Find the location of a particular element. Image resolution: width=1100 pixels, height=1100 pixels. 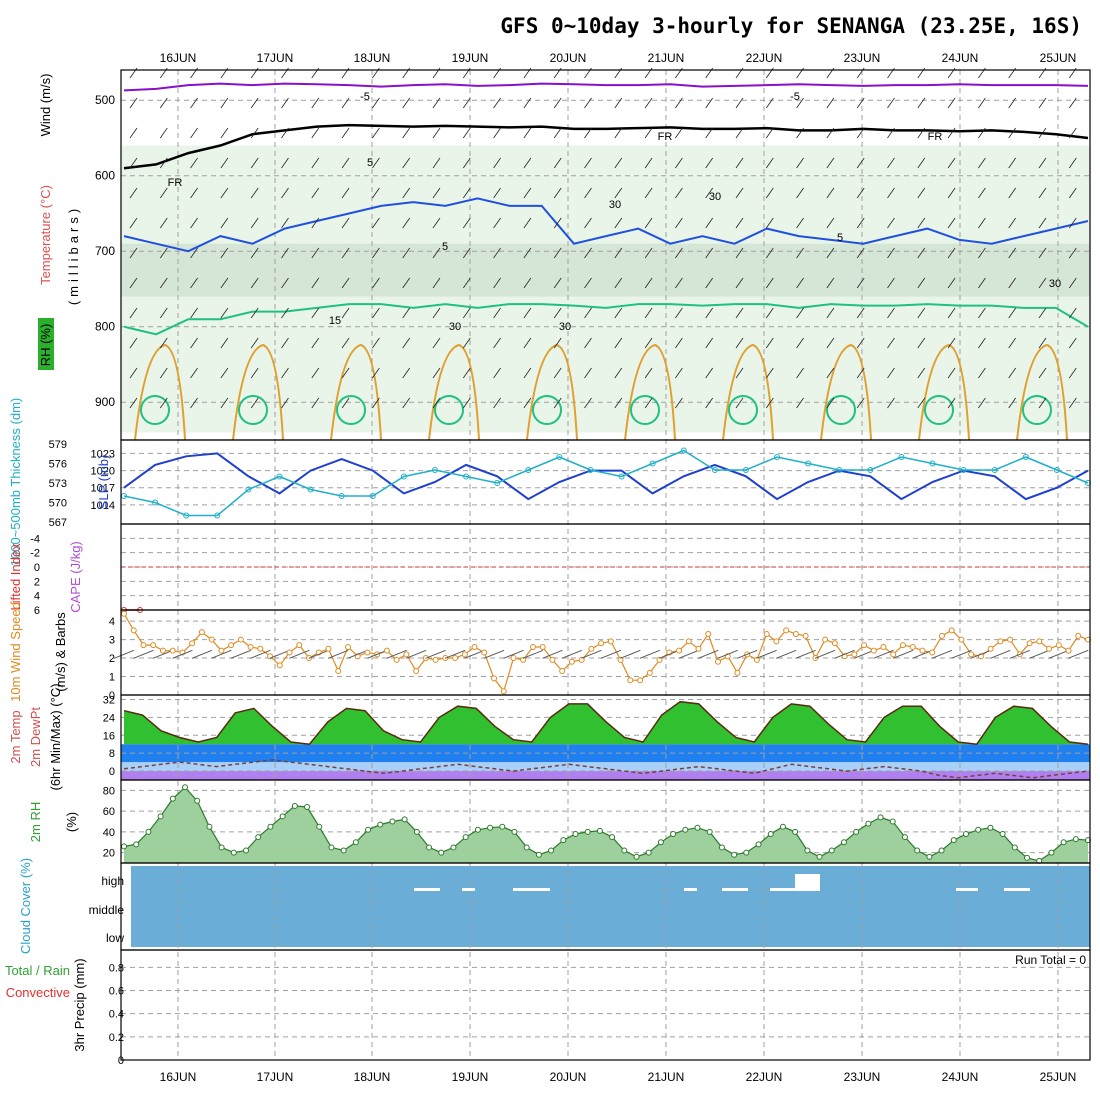

temp-unit-axis-label: (6hr Min/Max) (°C) is located at coordinates (55, 736).